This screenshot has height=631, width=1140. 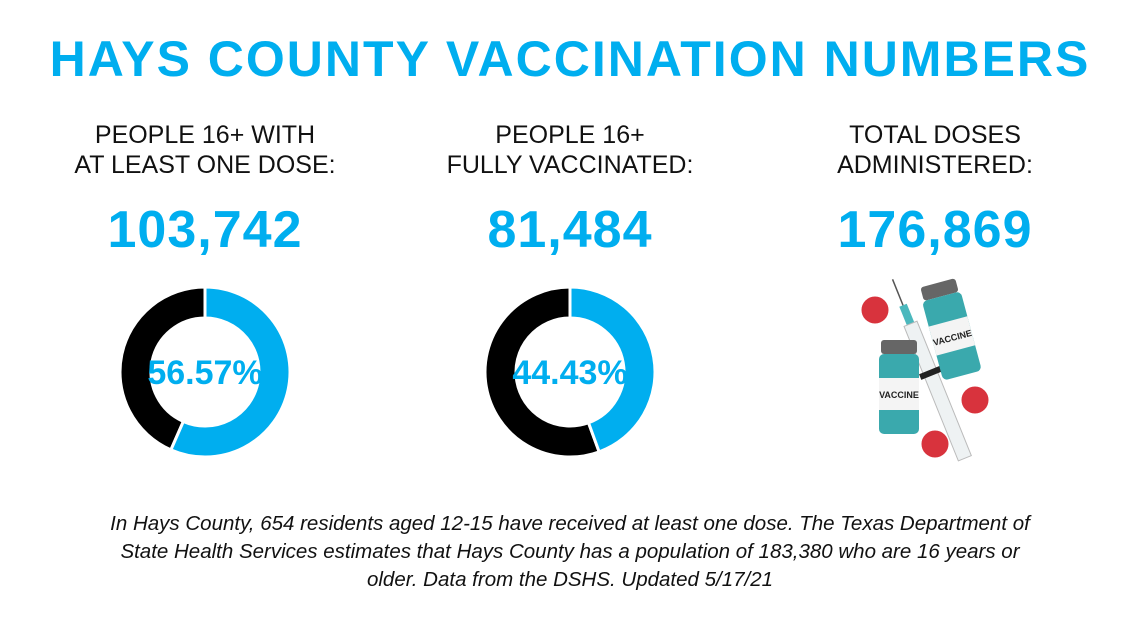 I want to click on syringe-icon, so click(x=931, y=370).